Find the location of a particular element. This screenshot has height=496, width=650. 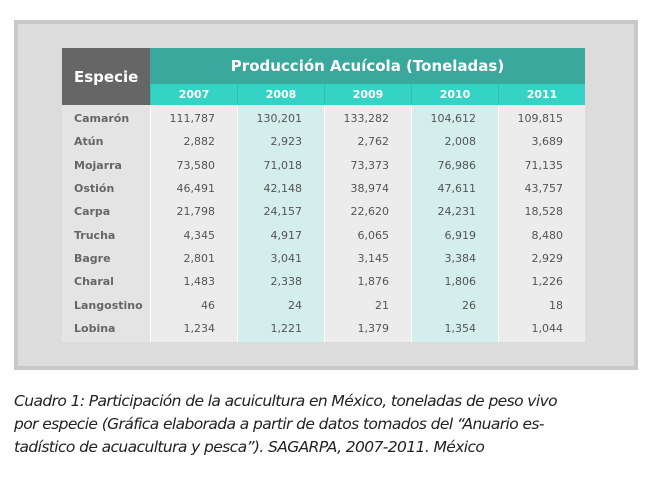

value-cell: 2,882 is located at coordinates (199, 142).